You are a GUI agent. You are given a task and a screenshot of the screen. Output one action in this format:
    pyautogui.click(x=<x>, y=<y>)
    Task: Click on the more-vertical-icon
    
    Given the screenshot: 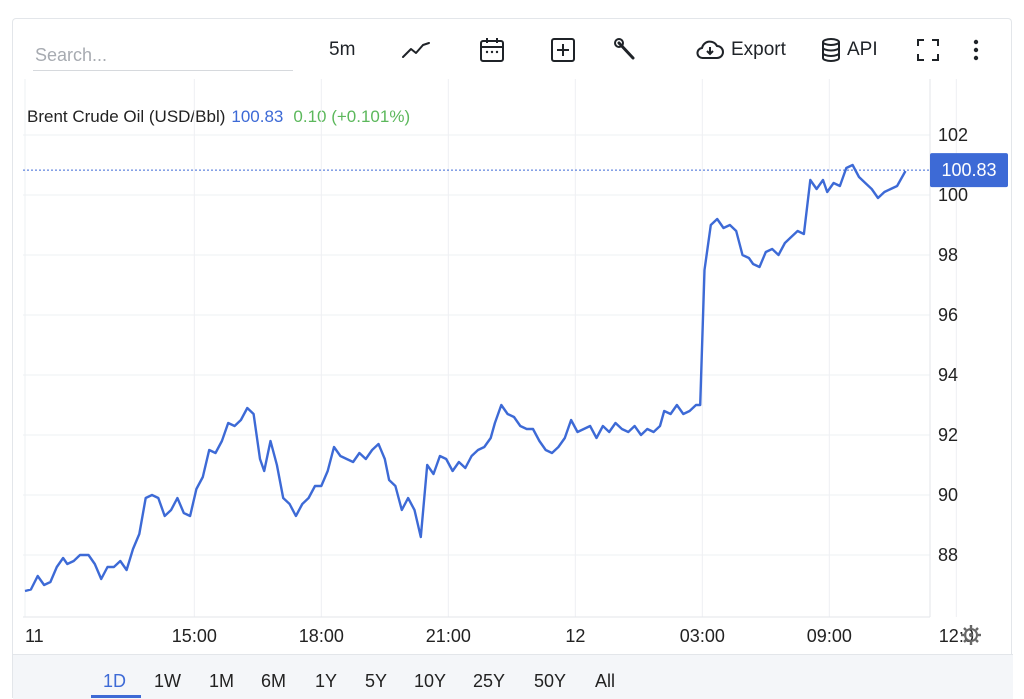 What is the action you would take?
    pyautogui.click(x=976, y=50)
    